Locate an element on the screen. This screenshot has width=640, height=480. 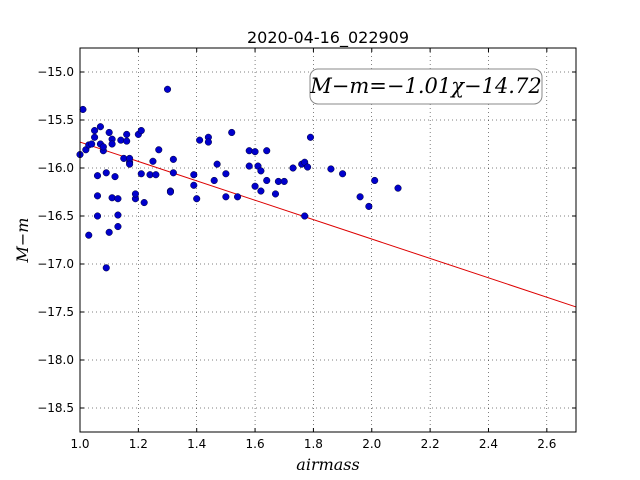
annotation-text: M−m=−1.01χ−14.72 is located at coordinates (425, 86).